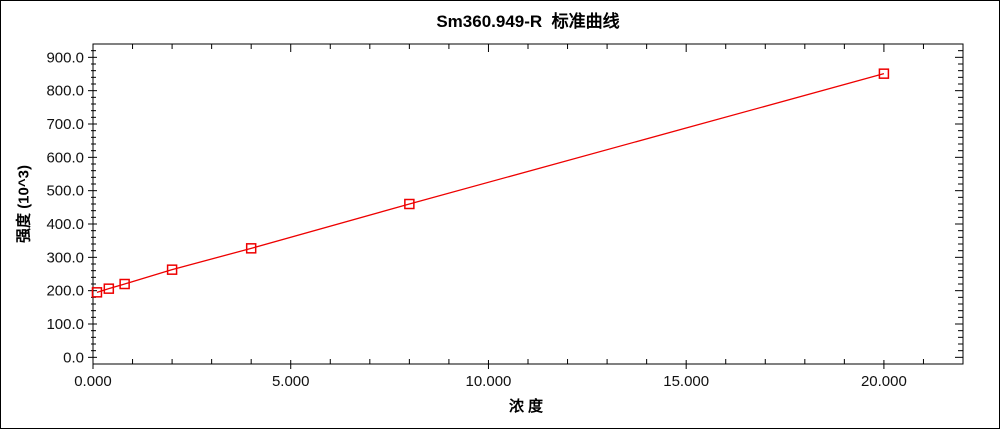 This screenshot has height=429, width=1000. Describe the element at coordinates (884, 381) in the screenshot. I see `x-tick-label: 20.000` at that location.